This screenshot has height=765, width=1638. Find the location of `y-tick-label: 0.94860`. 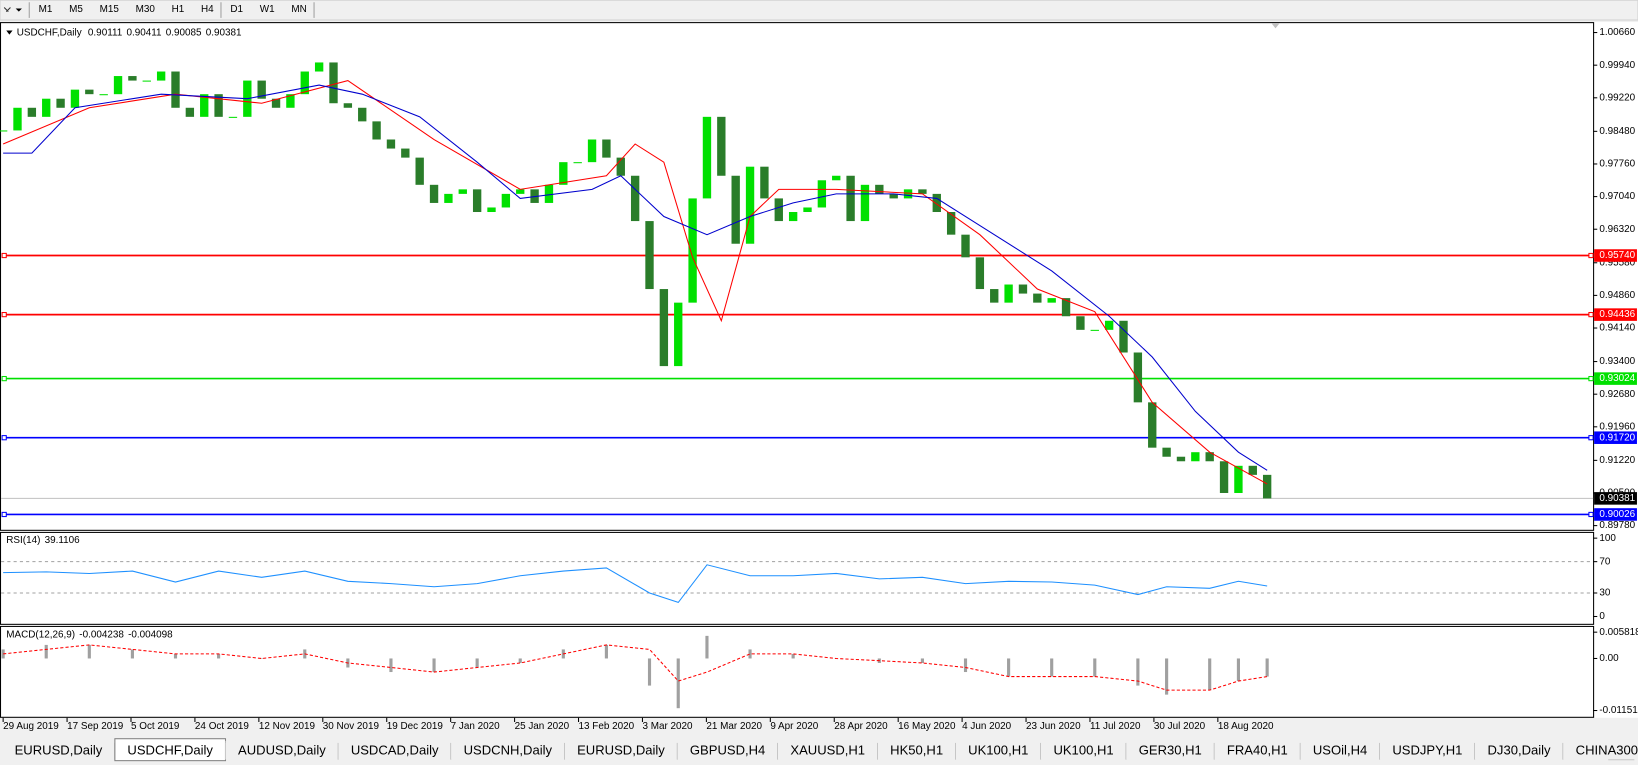

y-tick-label: 0.94860 is located at coordinates (1617, 295).